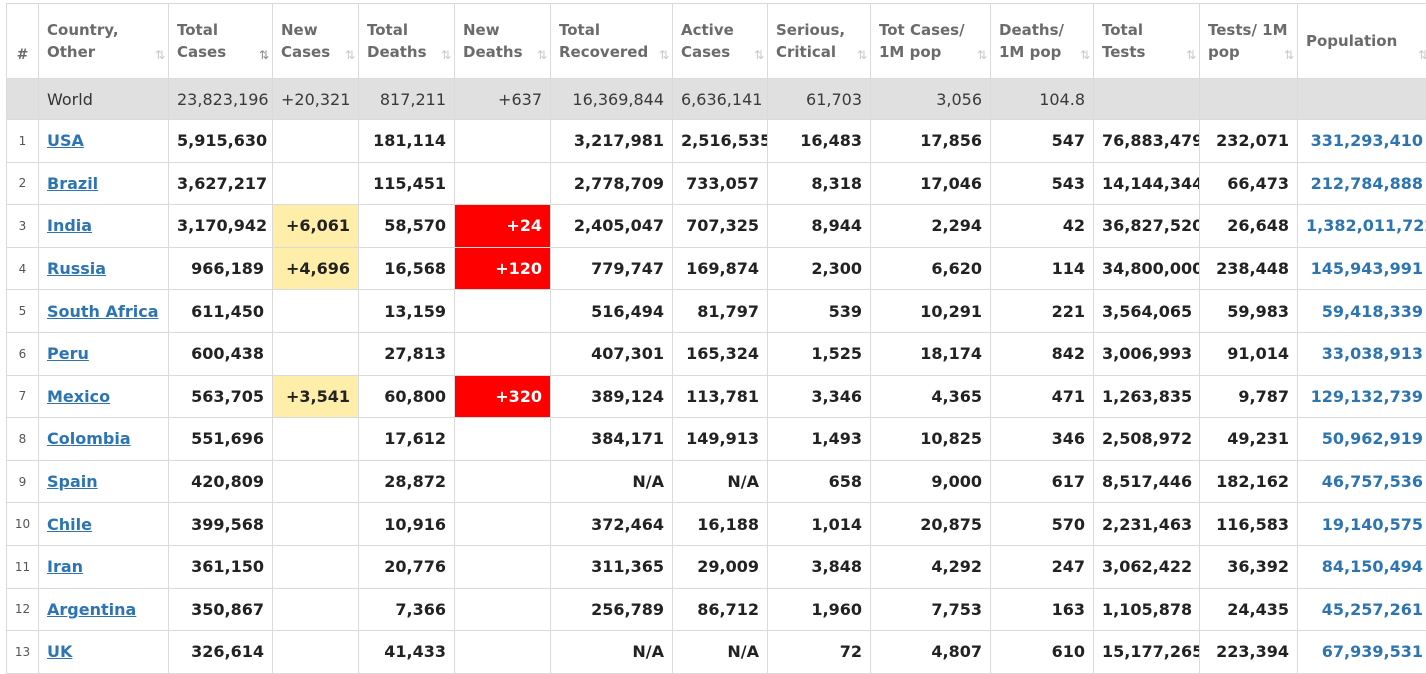 This screenshot has width=1426, height=674. Describe the element at coordinates (819, 183) in the screenshot. I see `cell-serious: 8,318` at that location.